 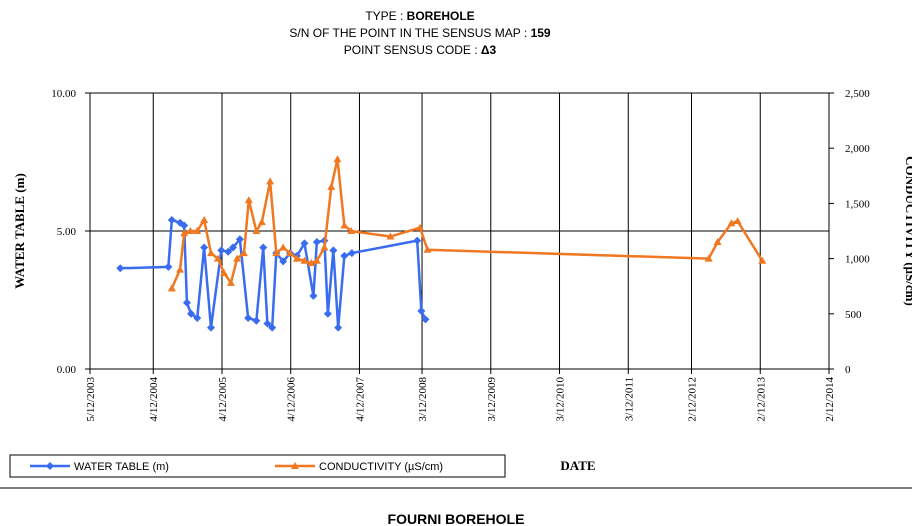 I want to click on chart-title: S/N OF THE POINT IN THE SENSUS MAP : 159, so click(x=420, y=33).